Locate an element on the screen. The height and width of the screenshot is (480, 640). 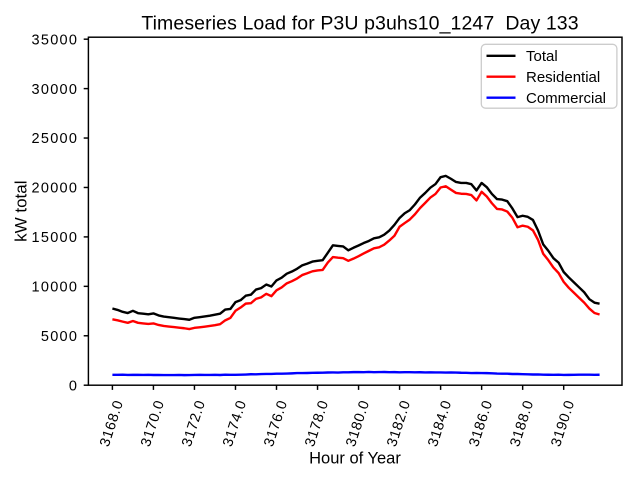
svg-text: 20000 is located at coordinates (54, 189).